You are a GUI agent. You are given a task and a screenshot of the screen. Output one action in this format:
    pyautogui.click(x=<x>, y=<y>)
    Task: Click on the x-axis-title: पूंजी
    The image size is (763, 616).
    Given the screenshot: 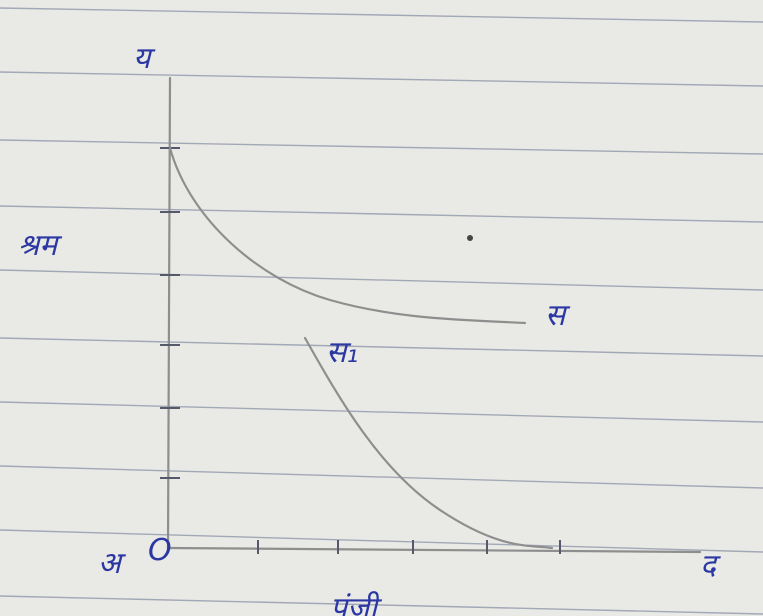 What is the action you would take?
    pyautogui.click(x=356, y=603)
    